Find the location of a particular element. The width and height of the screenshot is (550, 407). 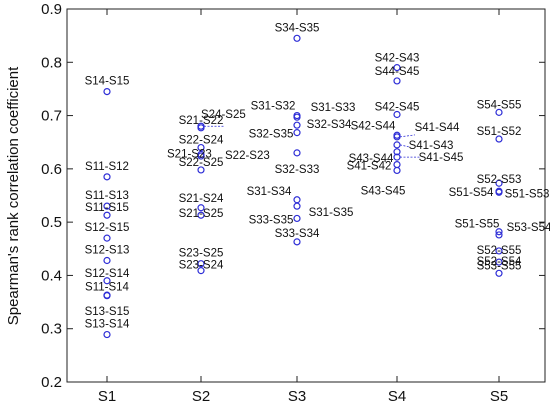

point-label: S41-S45 is located at coordinates (441, 158).